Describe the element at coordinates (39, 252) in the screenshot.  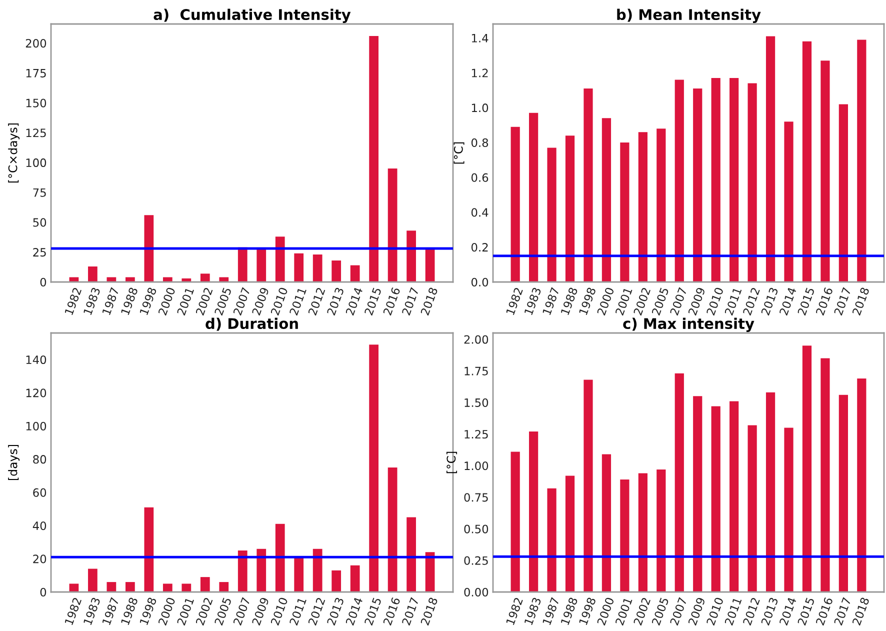
I see `y-tick-label: 25` at that location.